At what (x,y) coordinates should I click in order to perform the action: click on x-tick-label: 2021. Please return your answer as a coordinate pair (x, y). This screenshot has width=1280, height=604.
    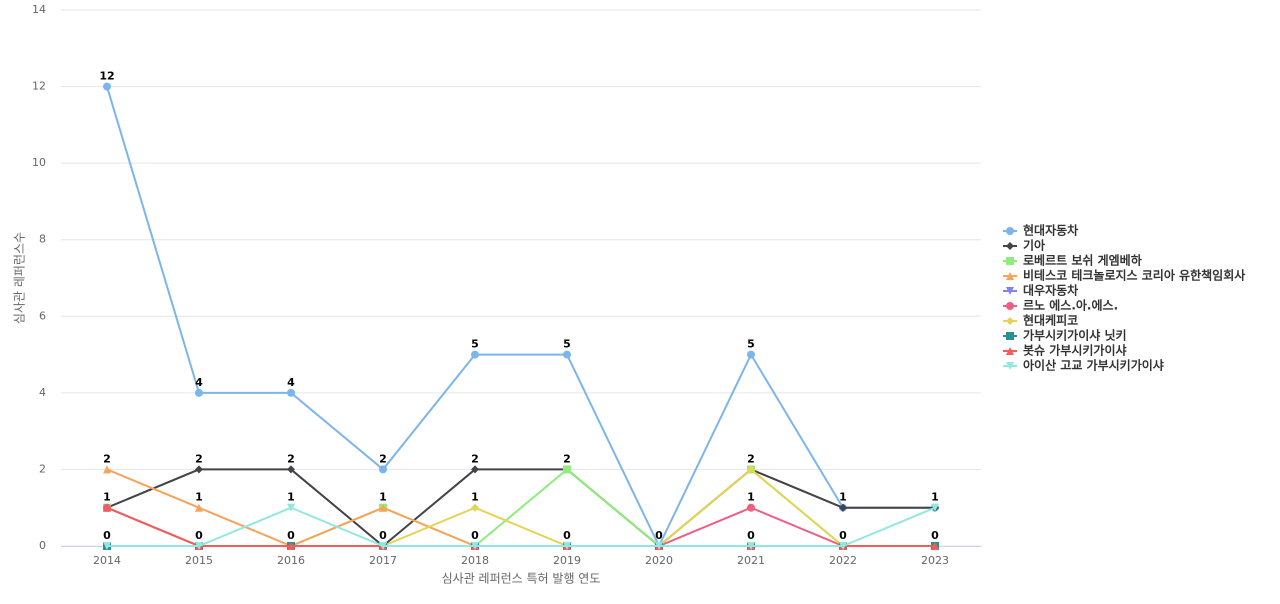
    Looking at the image, I should click on (751, 560).